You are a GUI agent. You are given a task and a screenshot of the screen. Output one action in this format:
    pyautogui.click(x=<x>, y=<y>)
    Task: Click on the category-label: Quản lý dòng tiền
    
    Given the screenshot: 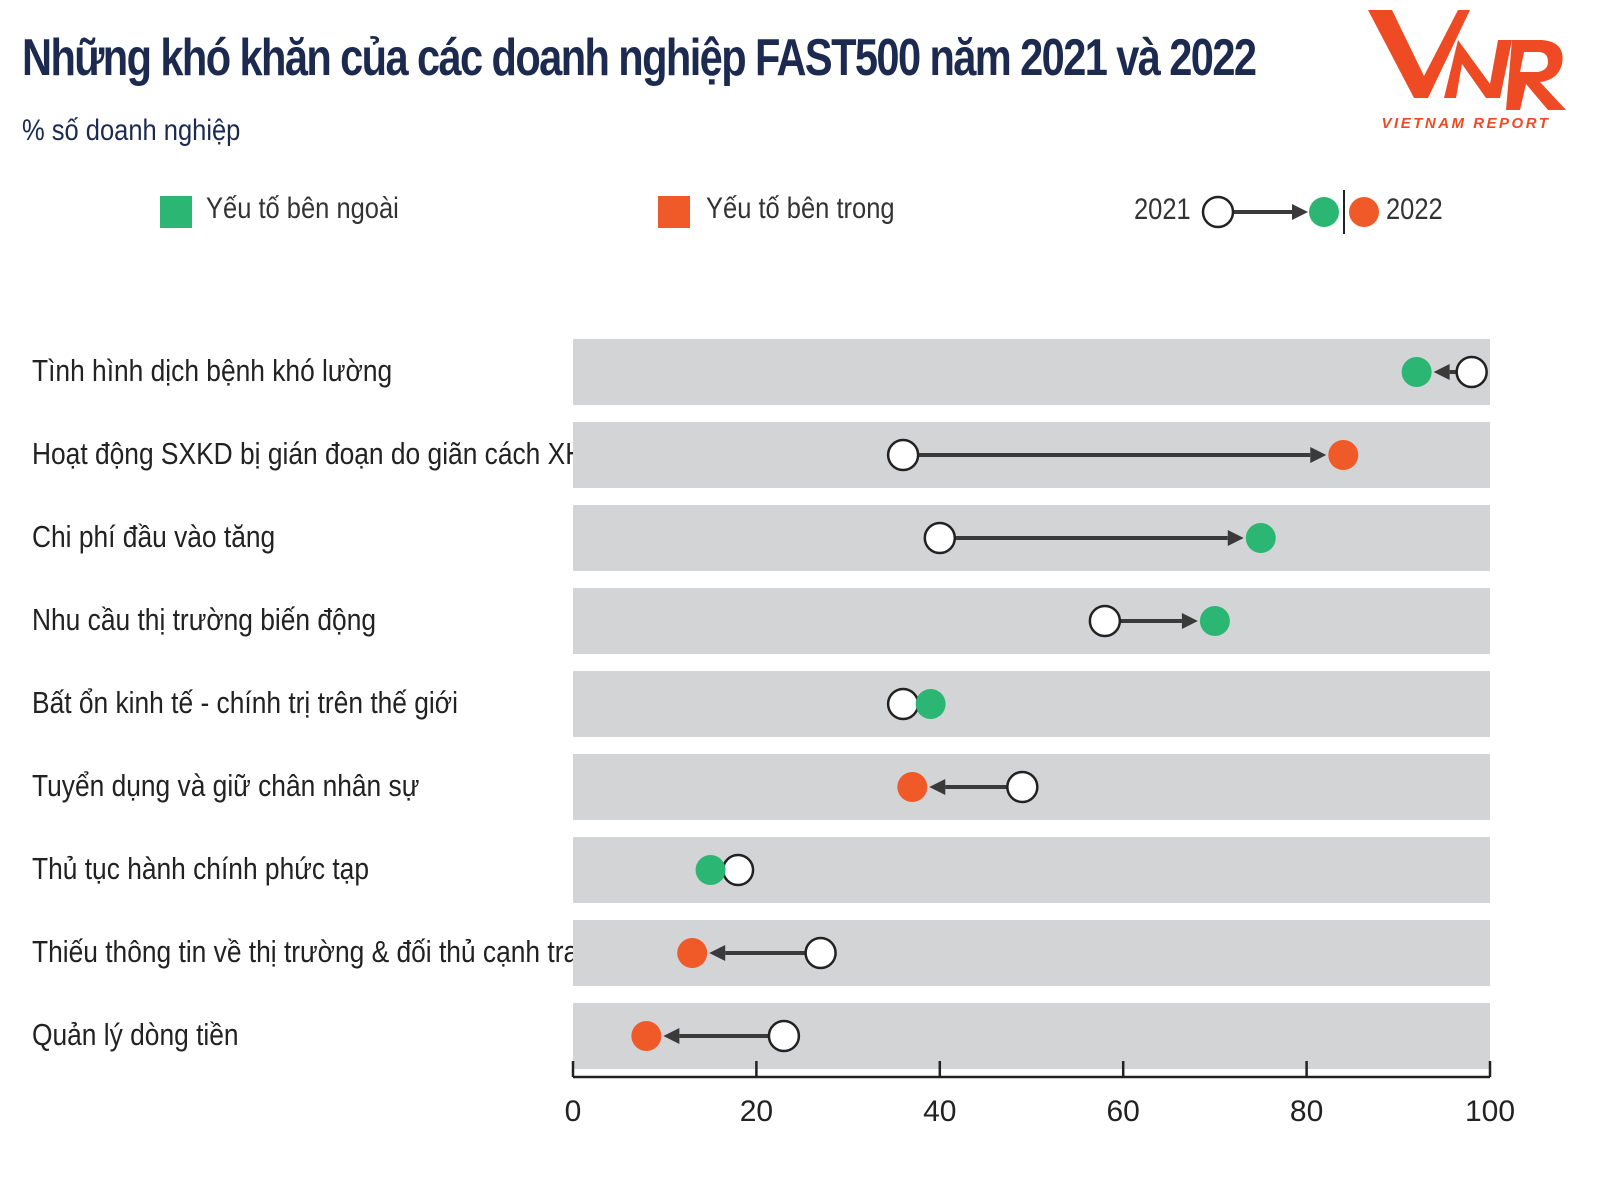 What is the action you would take?
    pyautogui.click(x=135, y=1034)
    